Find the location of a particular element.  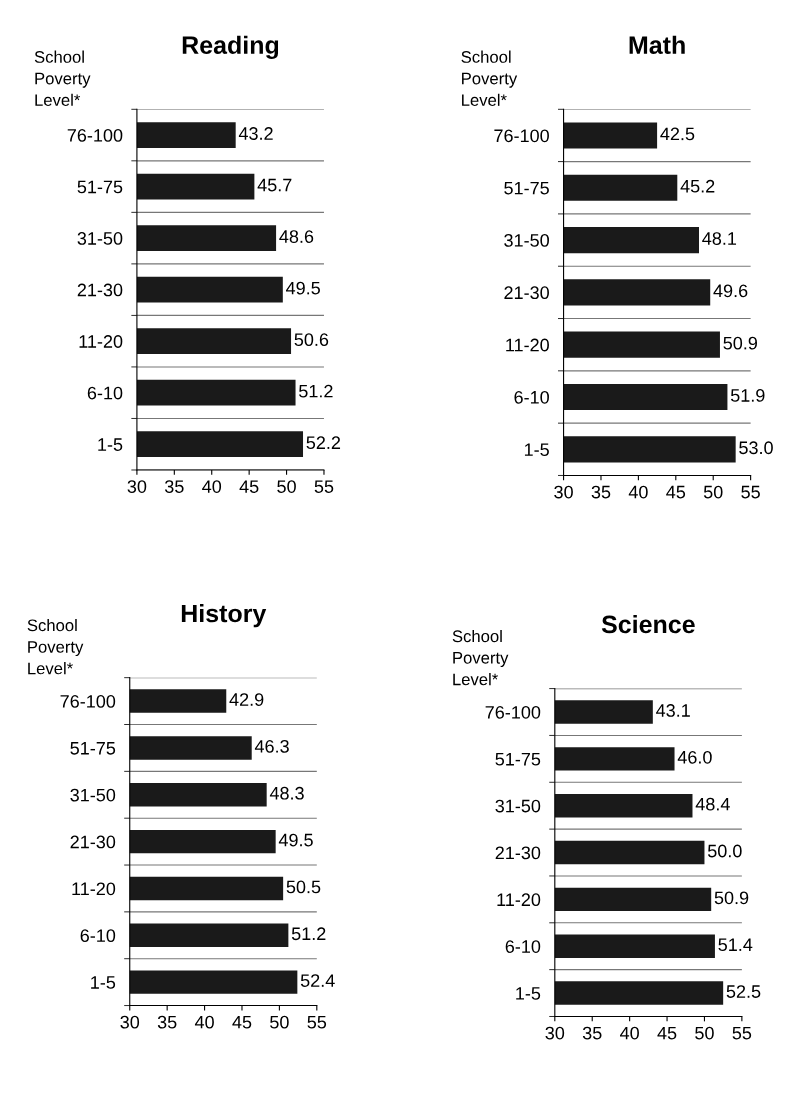

data-label: 48.4 is located at coordinates (712, 804).